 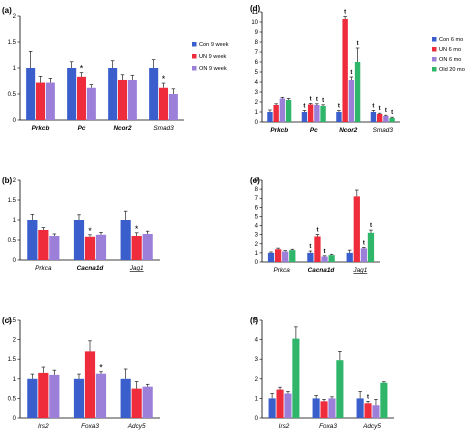 What do you see at coordinates (450, 60) in the screenshot?
I see `legend-entry: ON 6 mo` at bounding box center [450, 60].